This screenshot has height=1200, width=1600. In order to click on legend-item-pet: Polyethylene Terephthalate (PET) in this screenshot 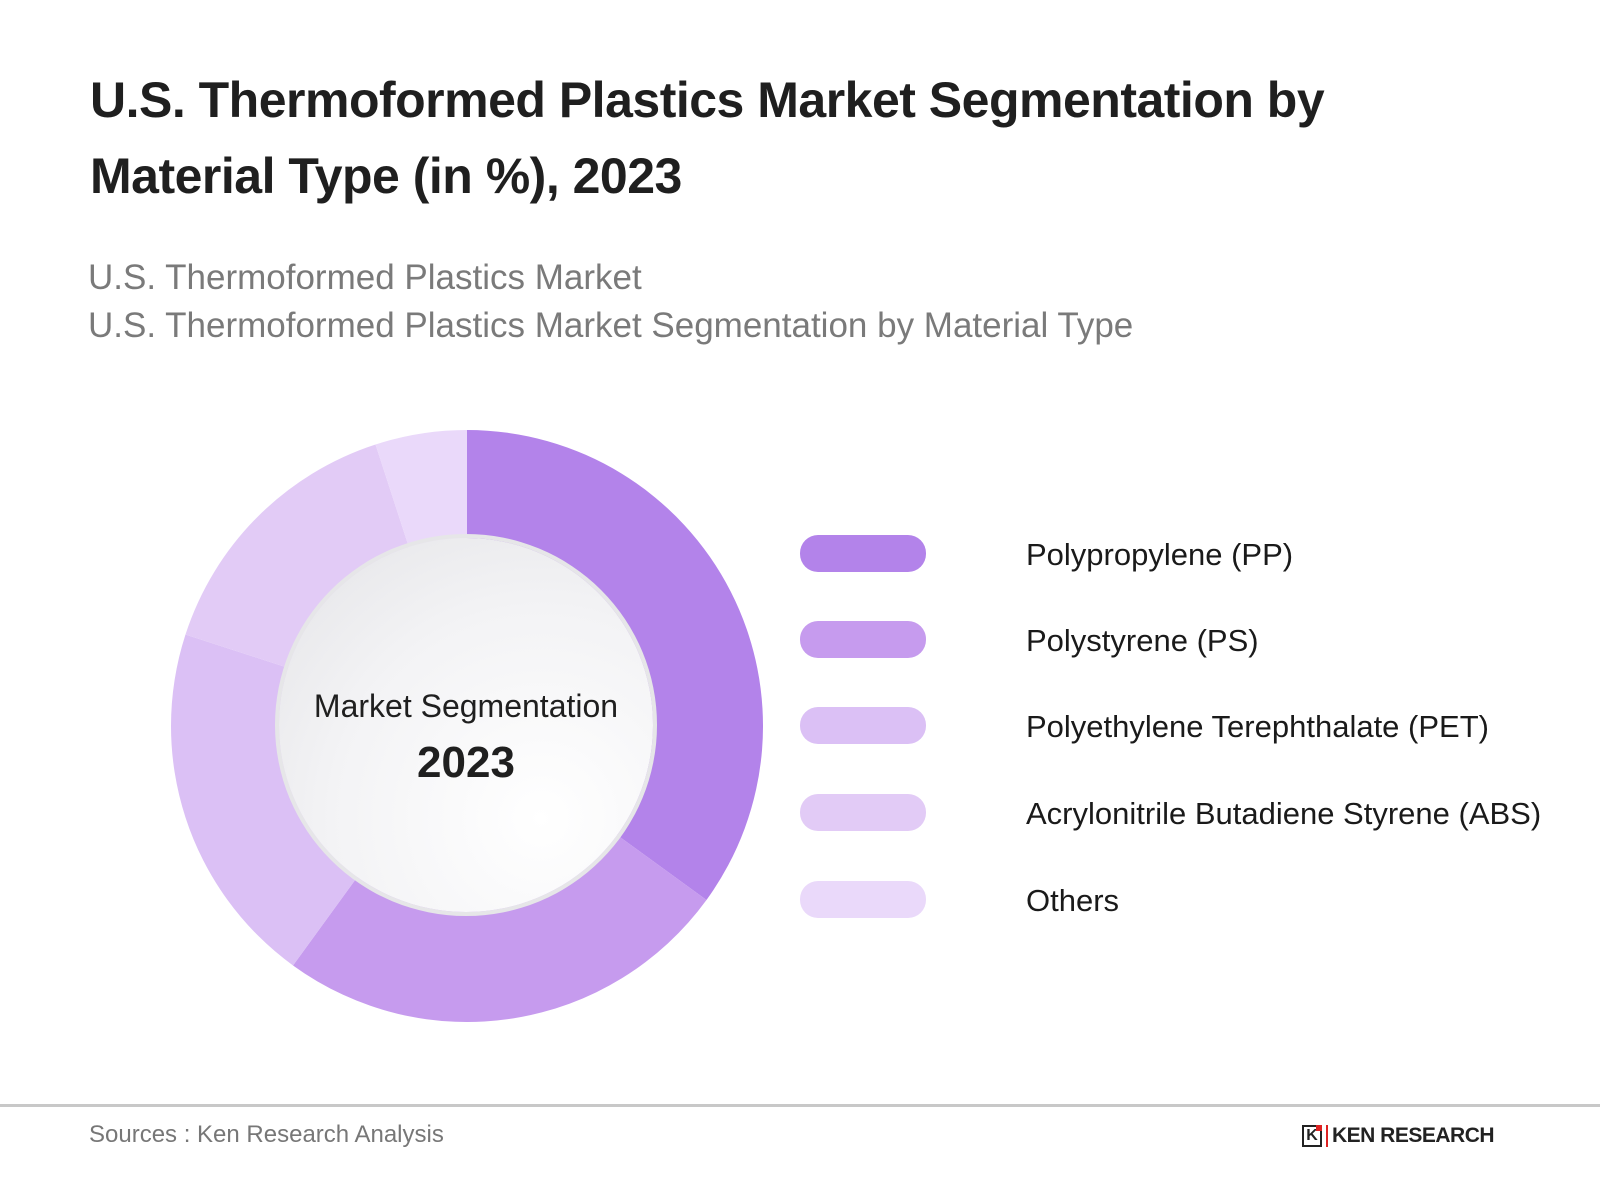, I will do `click(1195, 727)`.